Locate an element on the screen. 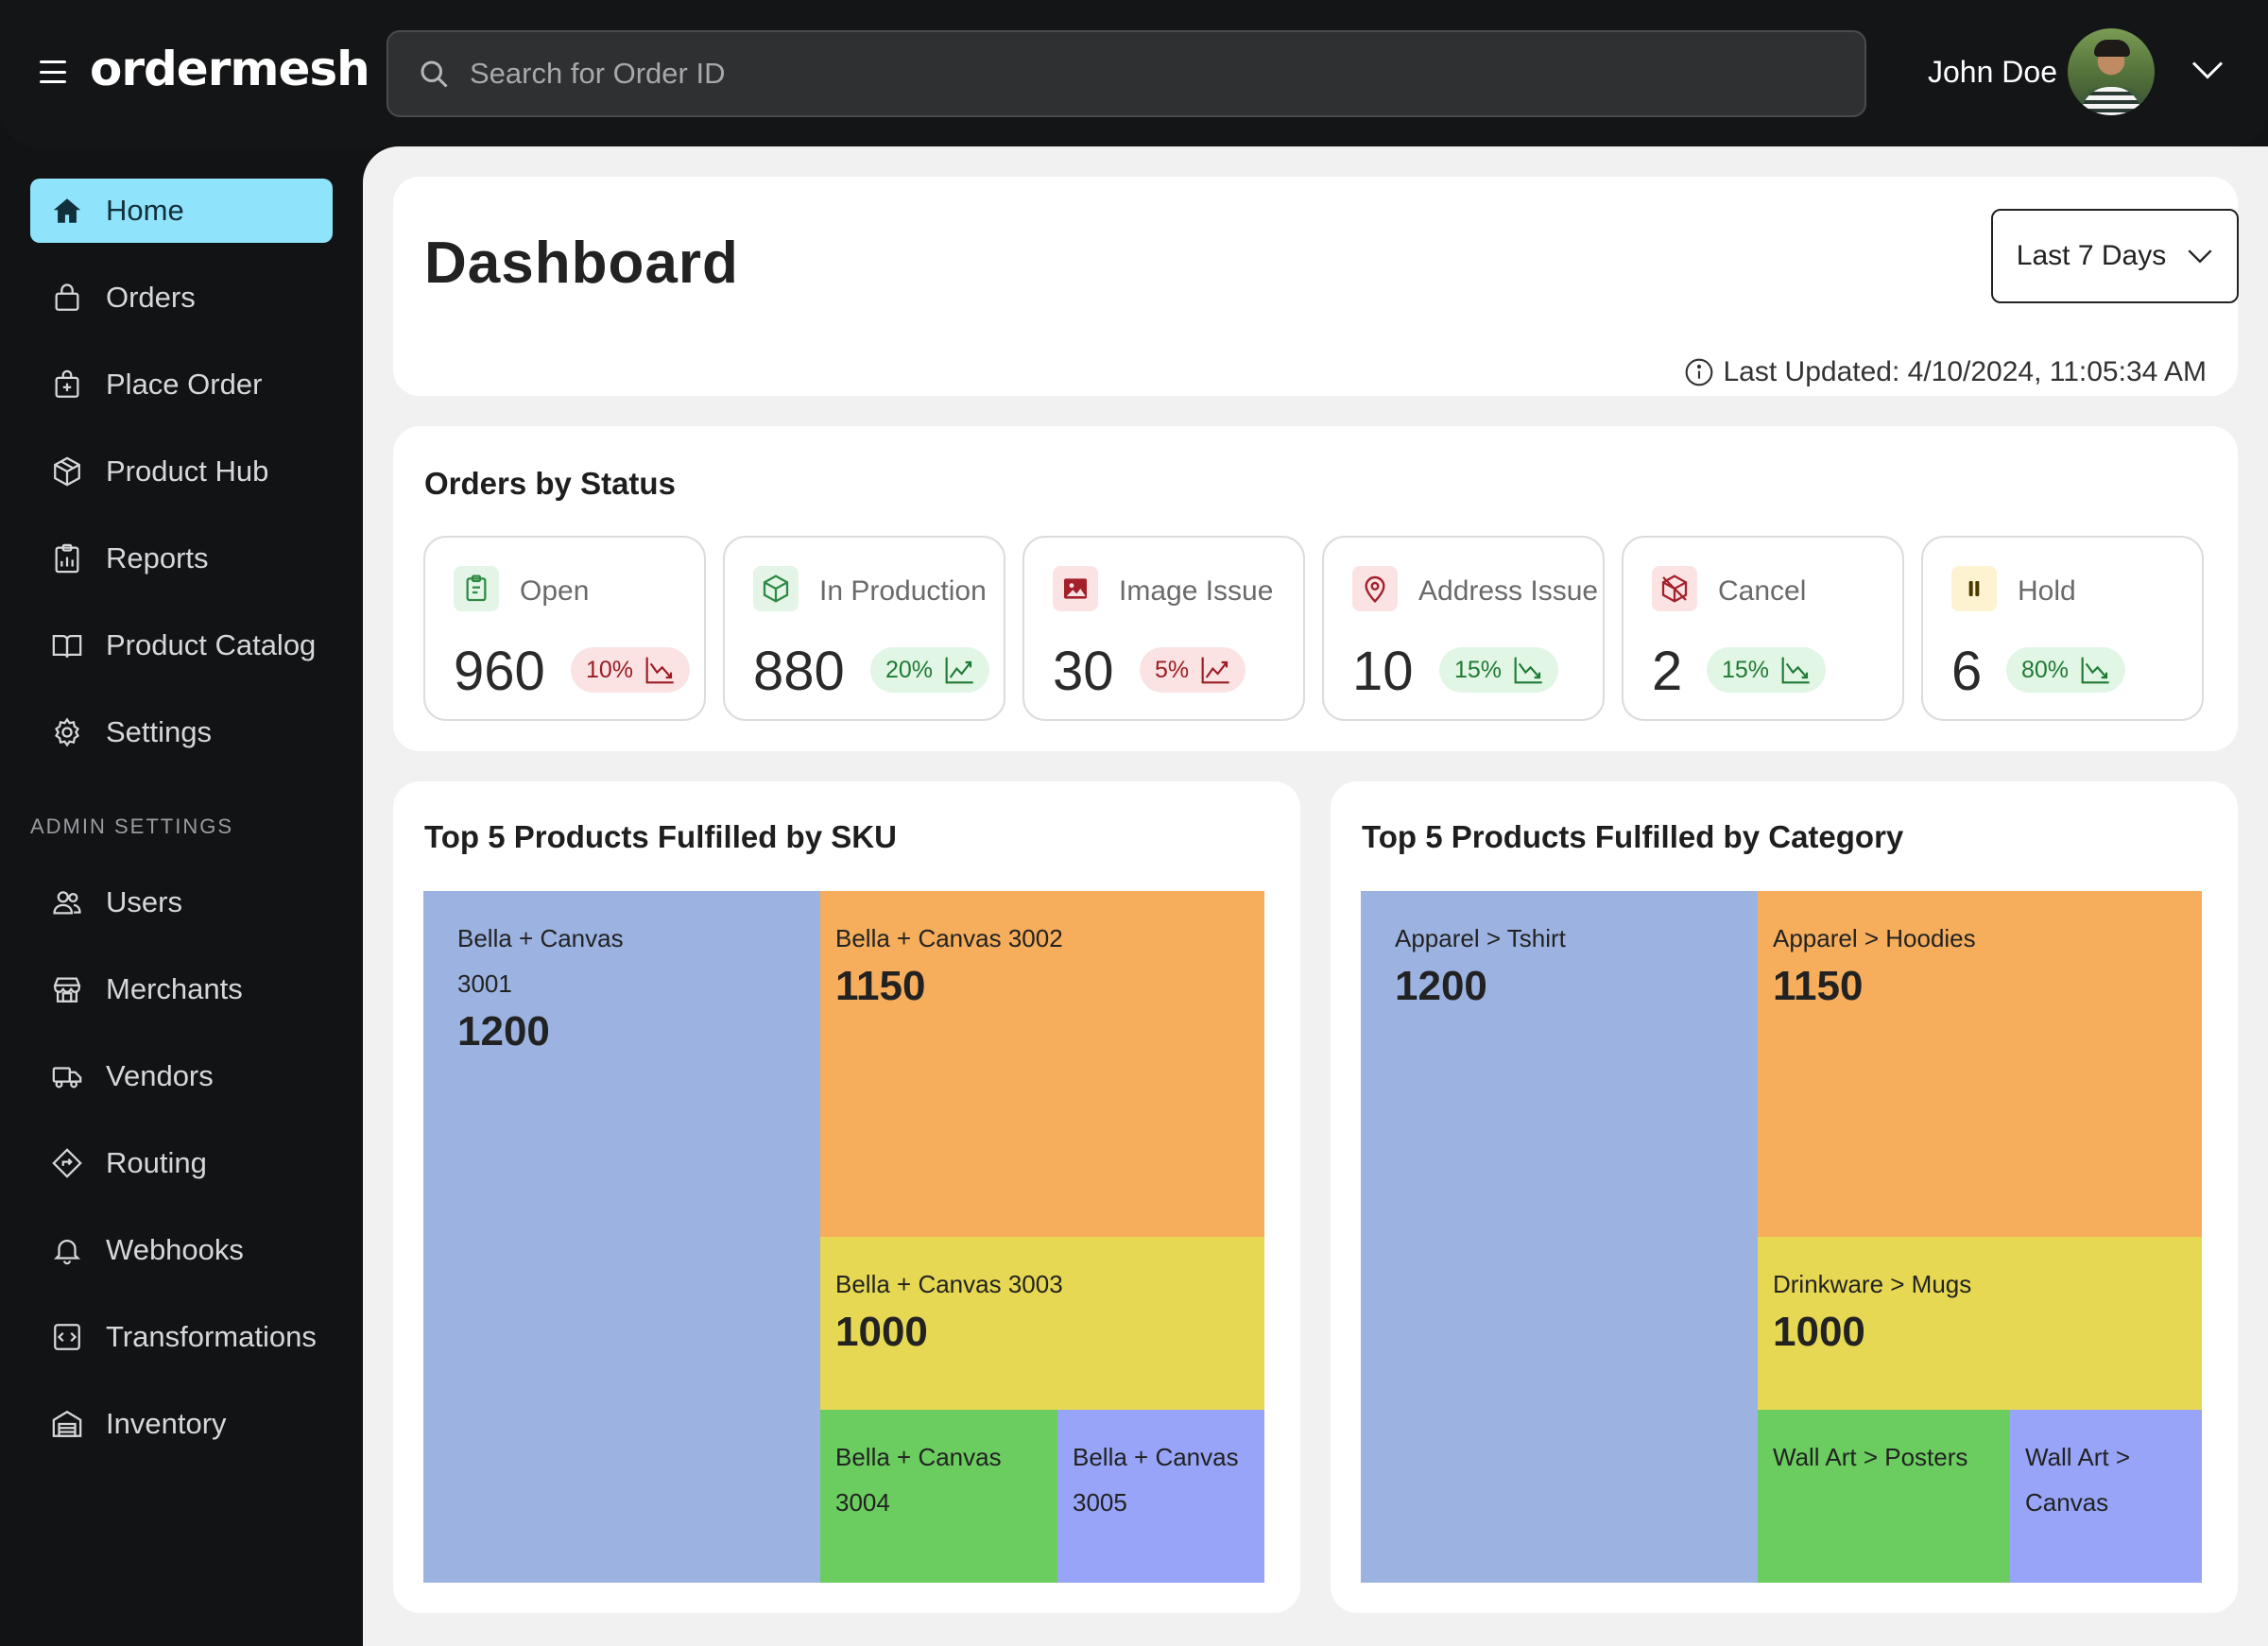 The width and height of the screenshot is (2268, 1646). status-count: 880 is located at coordinates (799, 671).